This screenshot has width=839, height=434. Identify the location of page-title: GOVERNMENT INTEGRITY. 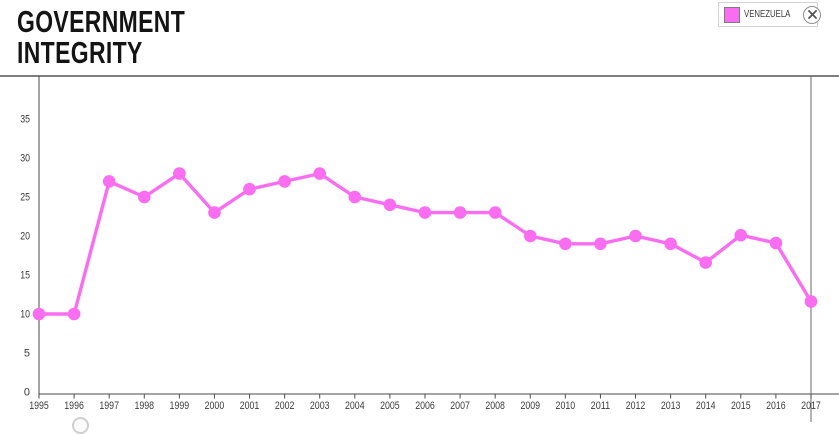
(101, 37).